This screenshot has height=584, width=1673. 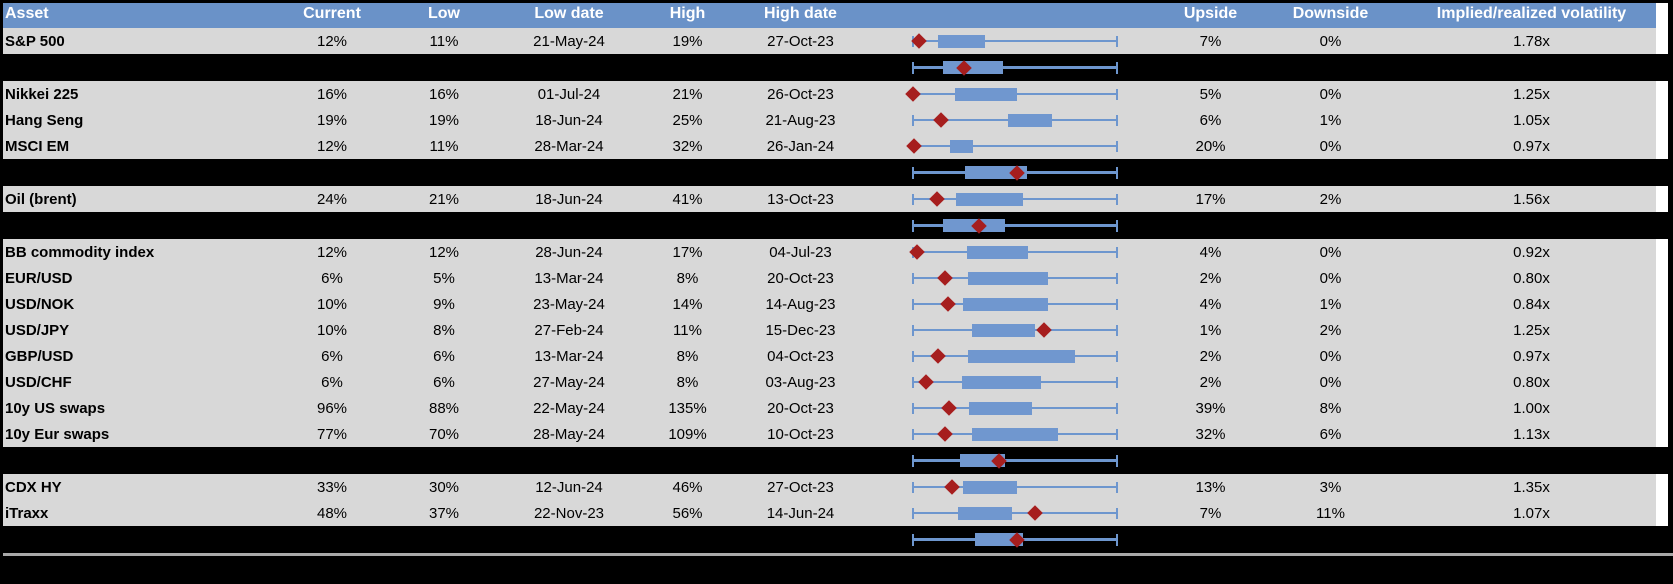 What do you see at coordinates (569, 330) in the screenshot?
I see `low-date-cell: 27-Feb-24` at bounding box center [569, 330].